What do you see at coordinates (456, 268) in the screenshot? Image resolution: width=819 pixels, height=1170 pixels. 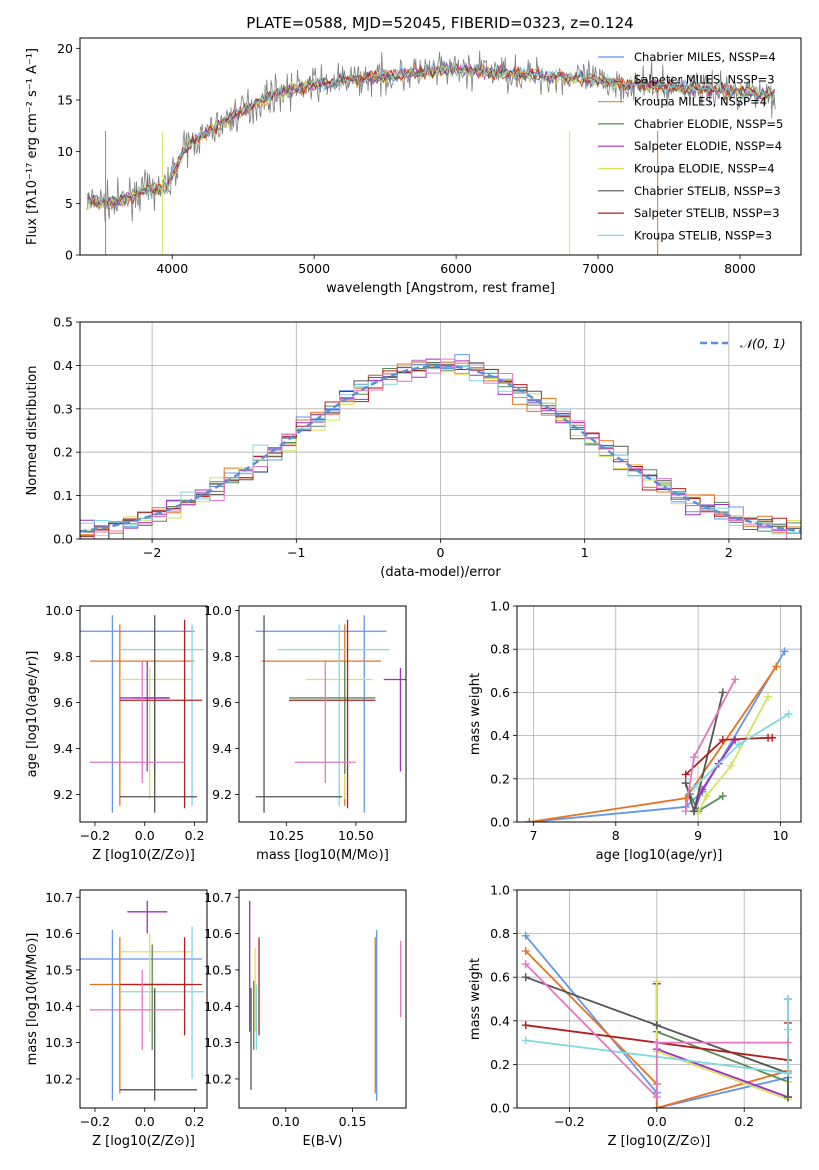 I see `x-tick-label: 6000` at bounding box center [456, 268].